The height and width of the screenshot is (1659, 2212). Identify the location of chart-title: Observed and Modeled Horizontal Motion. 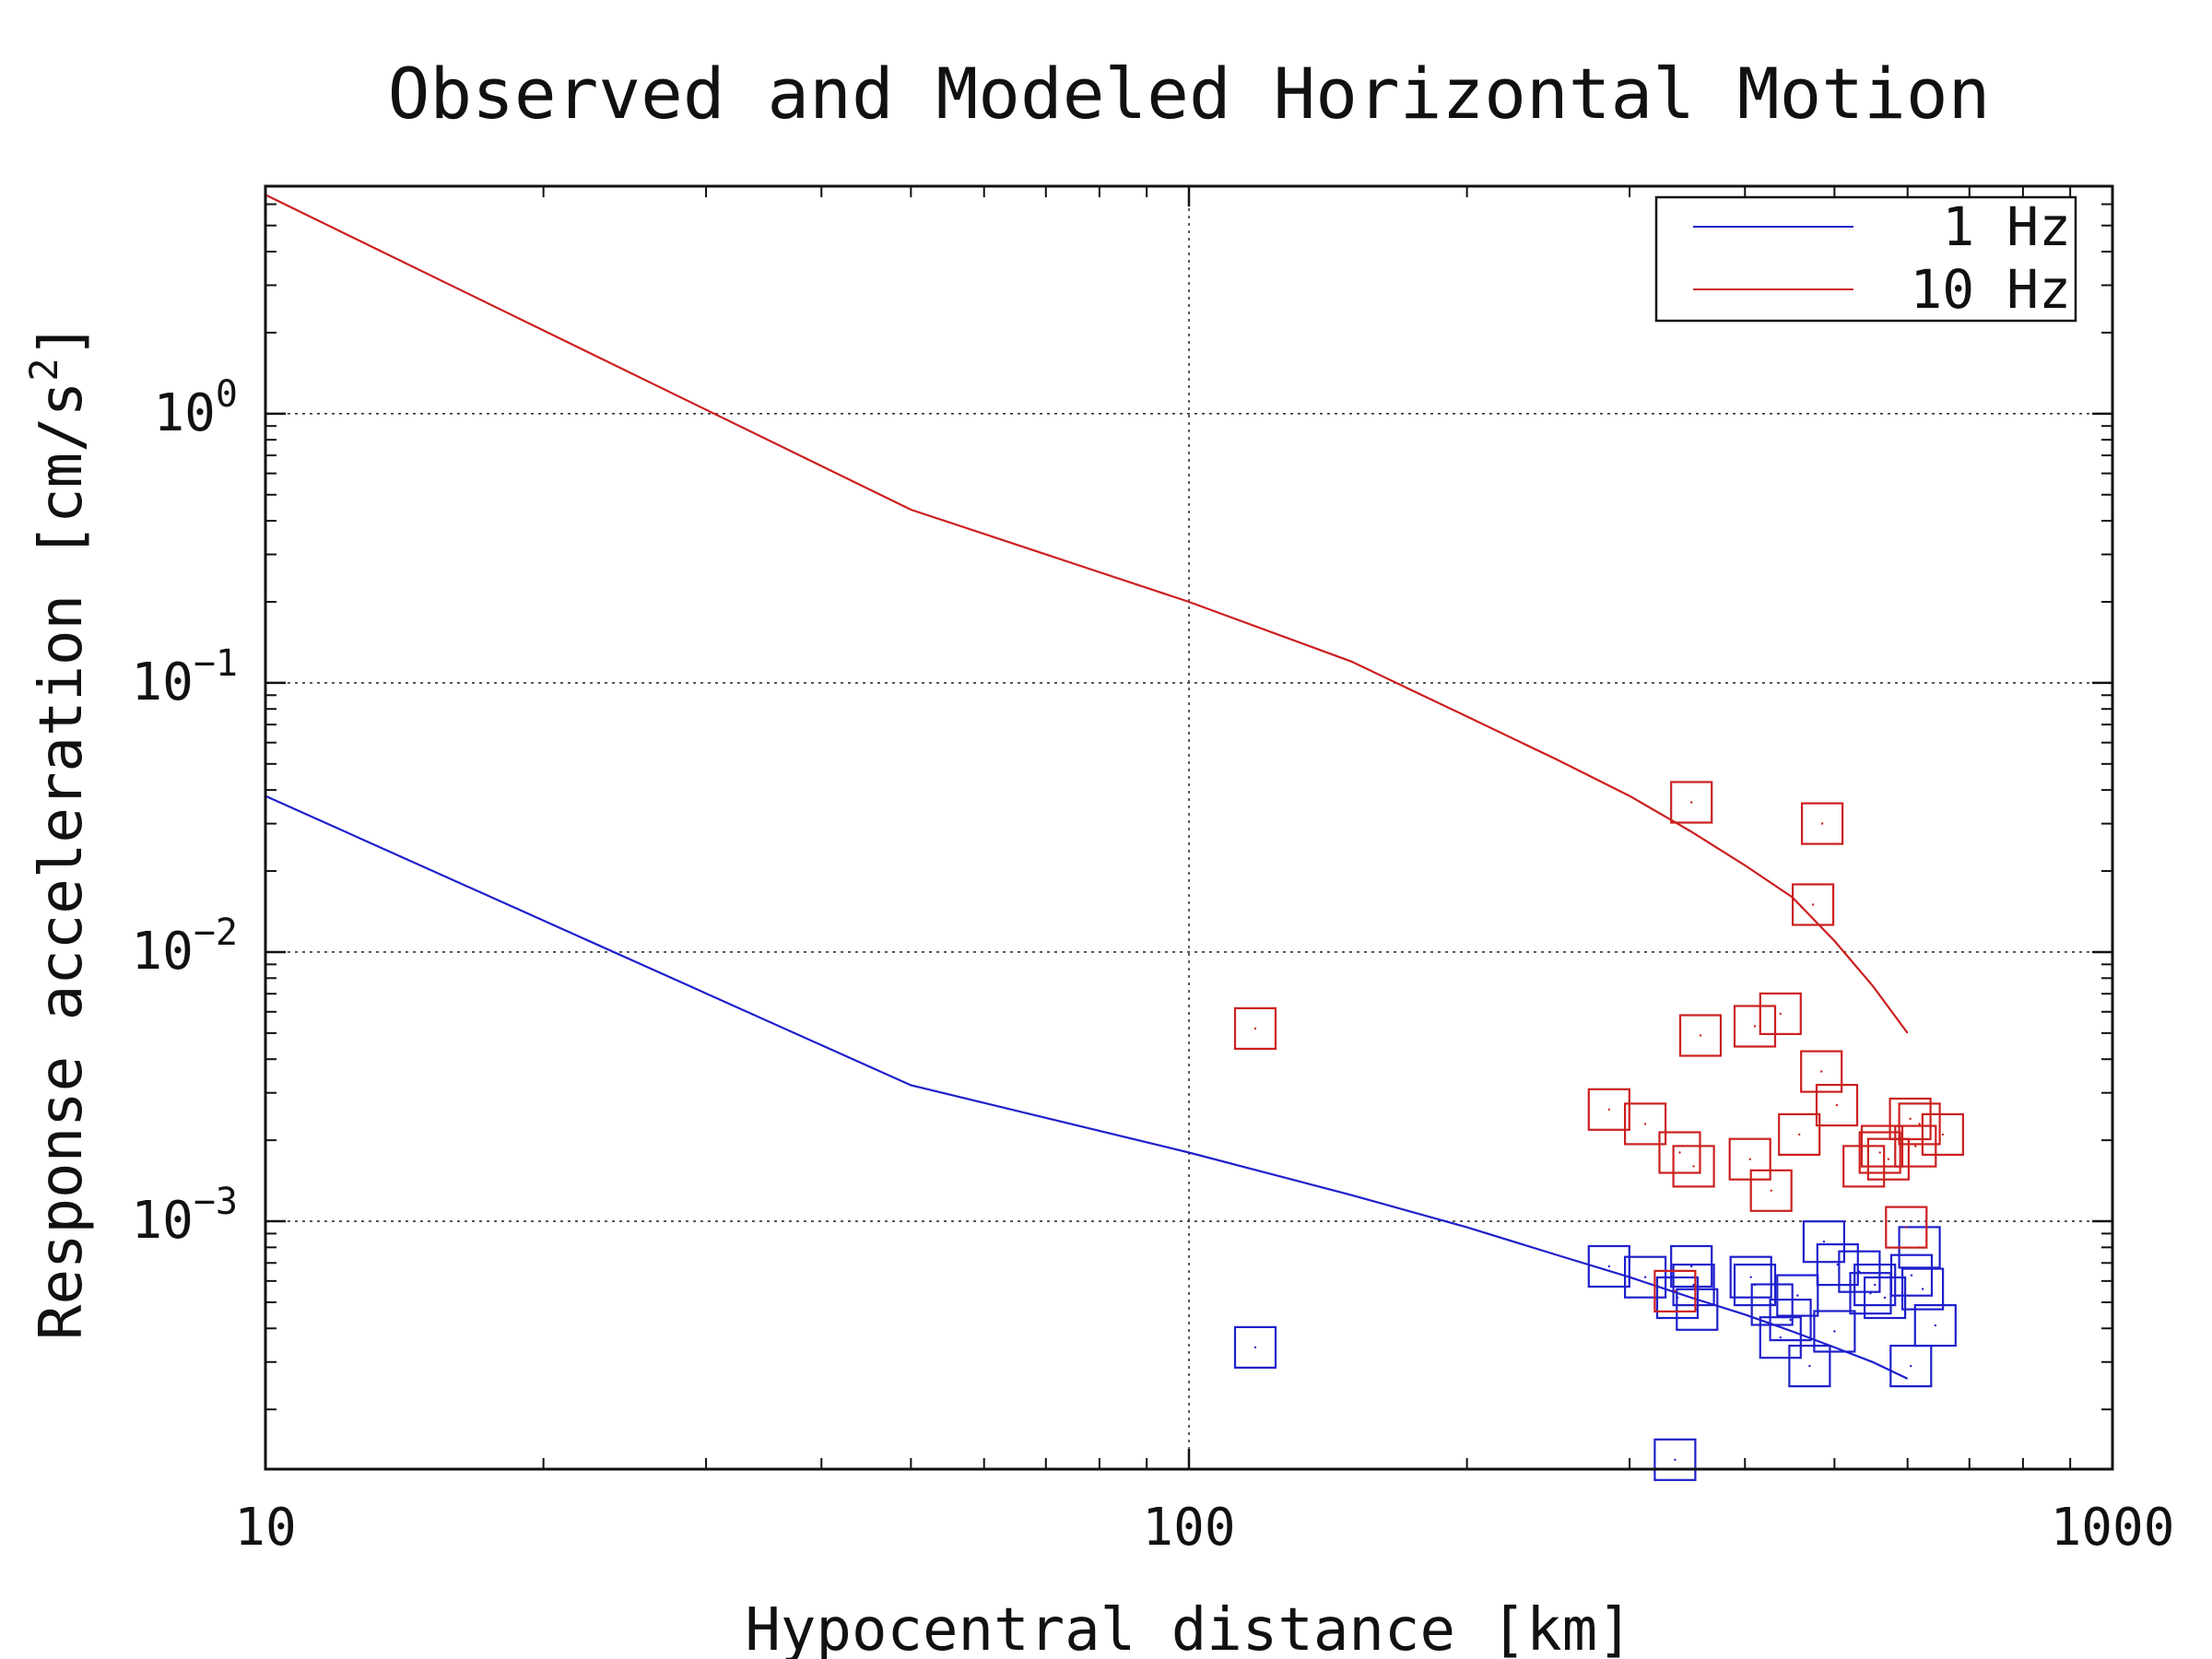
(1189, 94).